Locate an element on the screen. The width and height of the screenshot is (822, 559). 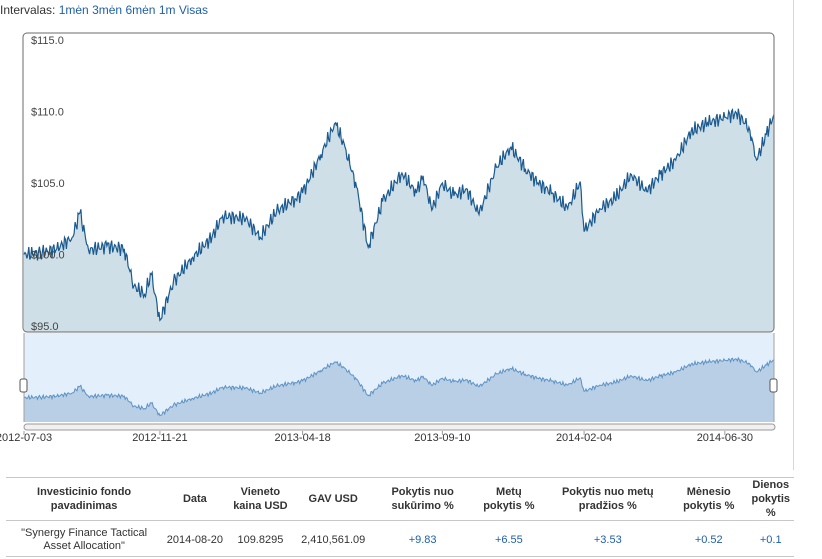
col-nav: GAV USD is located at coordinates (333, 499).